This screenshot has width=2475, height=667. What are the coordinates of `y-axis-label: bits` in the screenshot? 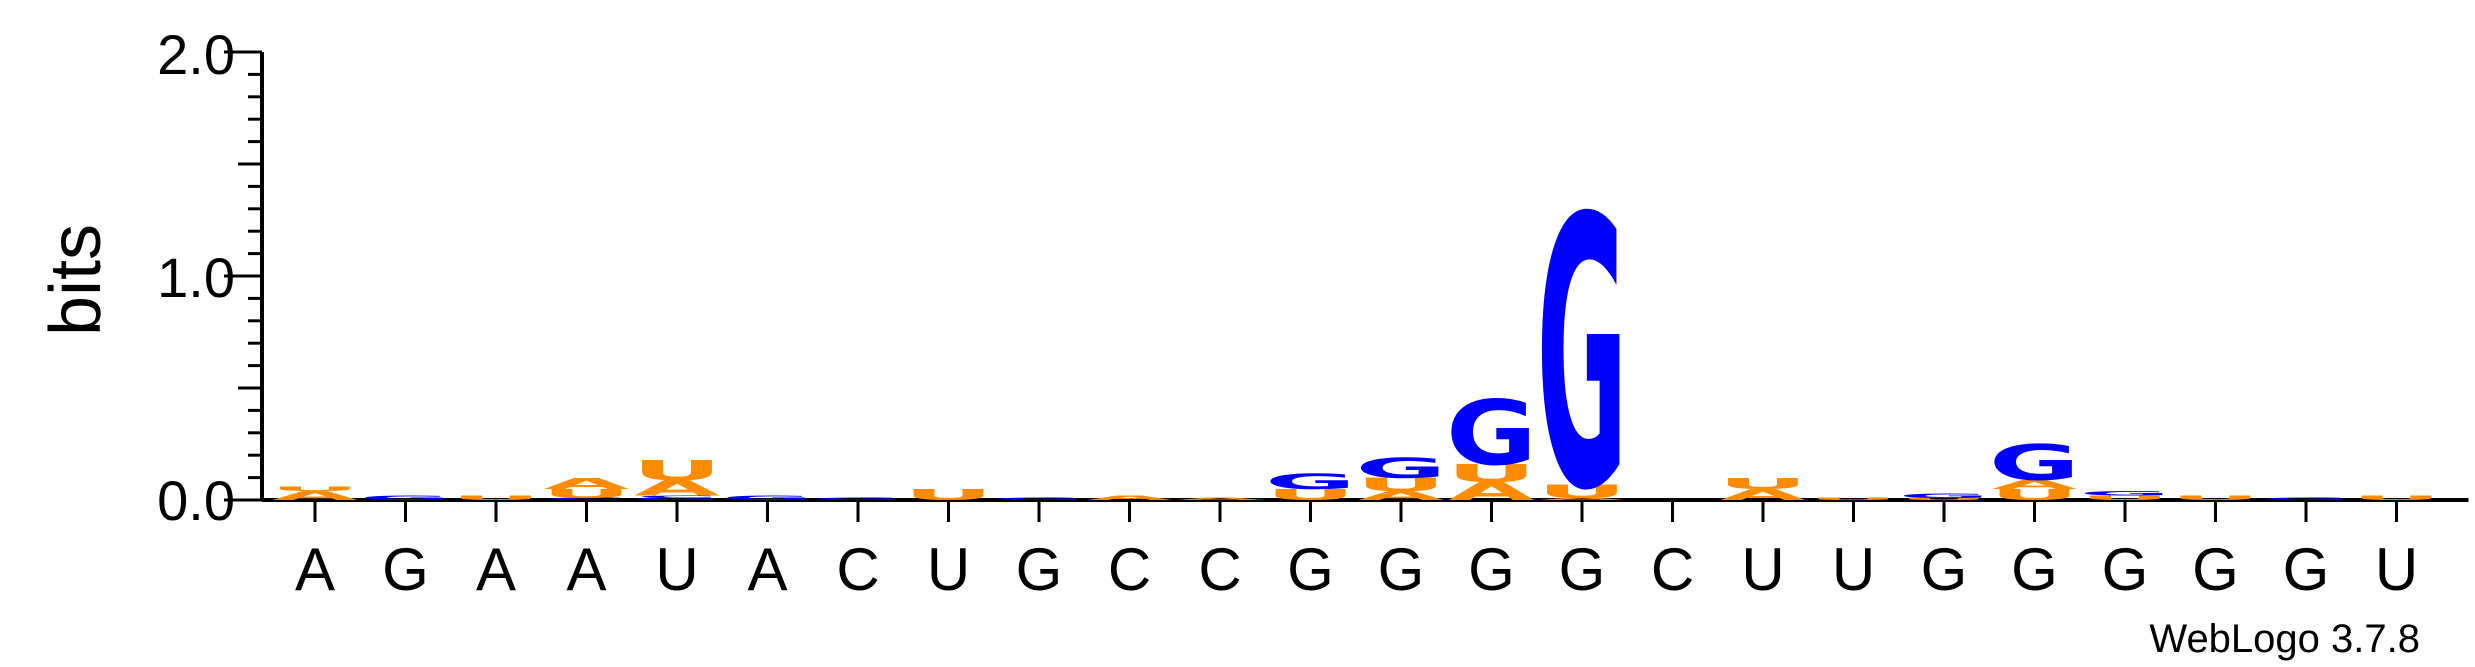 It's located at (76, 280).